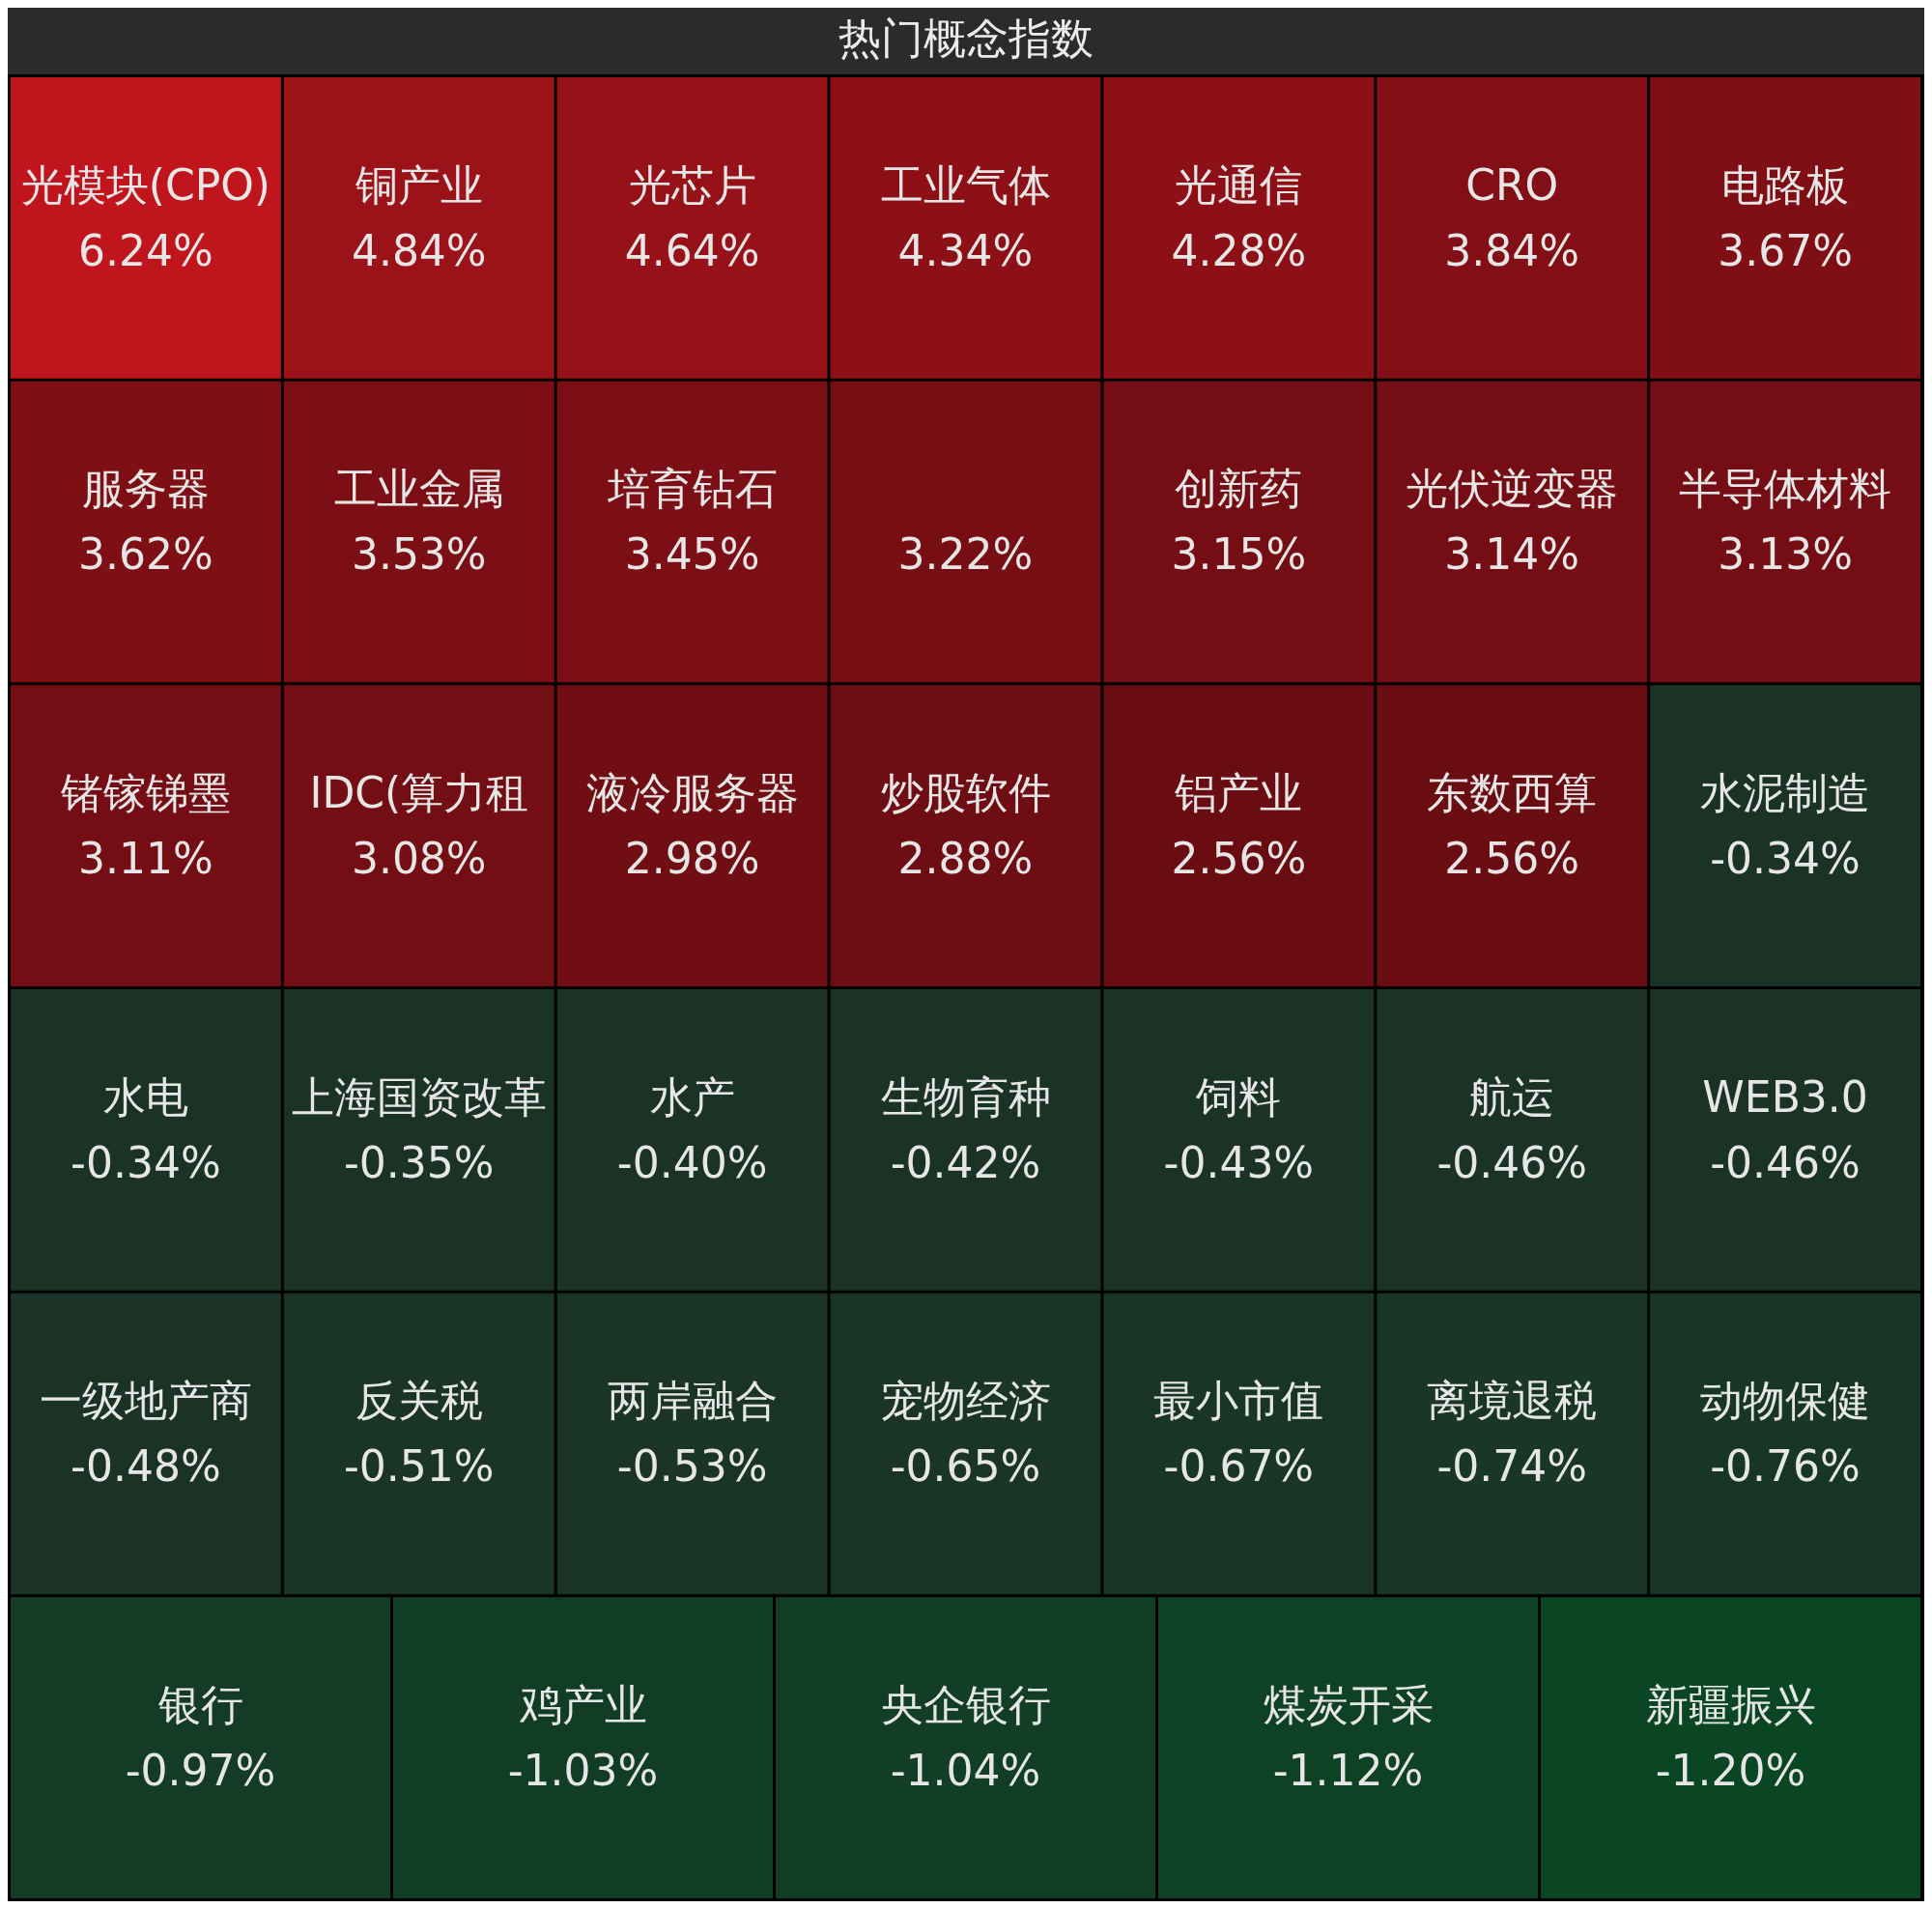 The image size is (1932, 1908). Describe the element at coordinates (692, 184) in the screenshot. I see `category-label: 光芯片` at that location.